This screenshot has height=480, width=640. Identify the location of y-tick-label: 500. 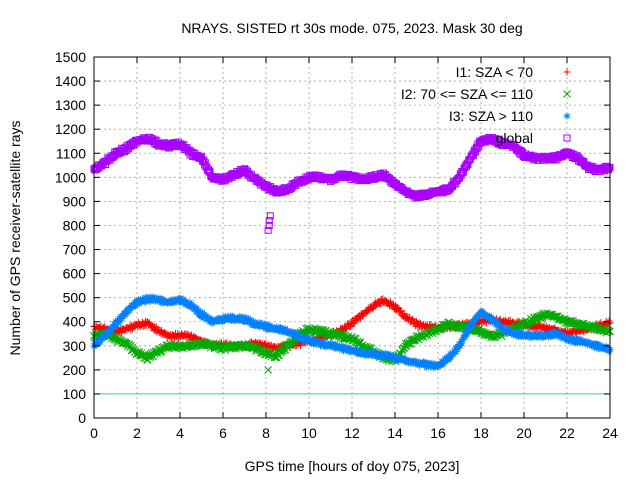
(75, 298).